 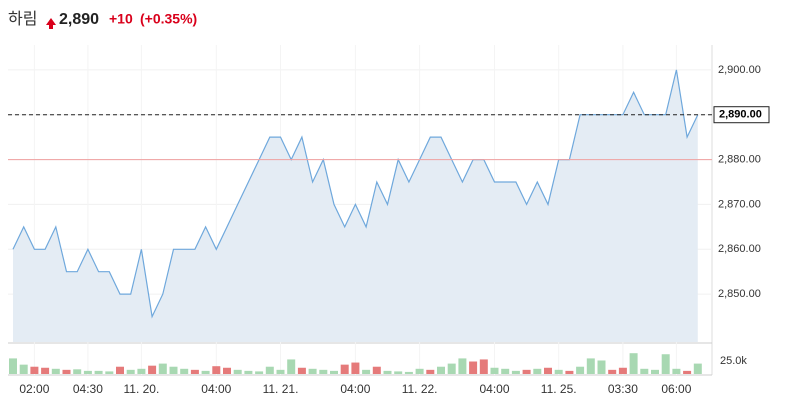 I want to click on x-tick-label: 11. 22., so click(x=420, y=389).